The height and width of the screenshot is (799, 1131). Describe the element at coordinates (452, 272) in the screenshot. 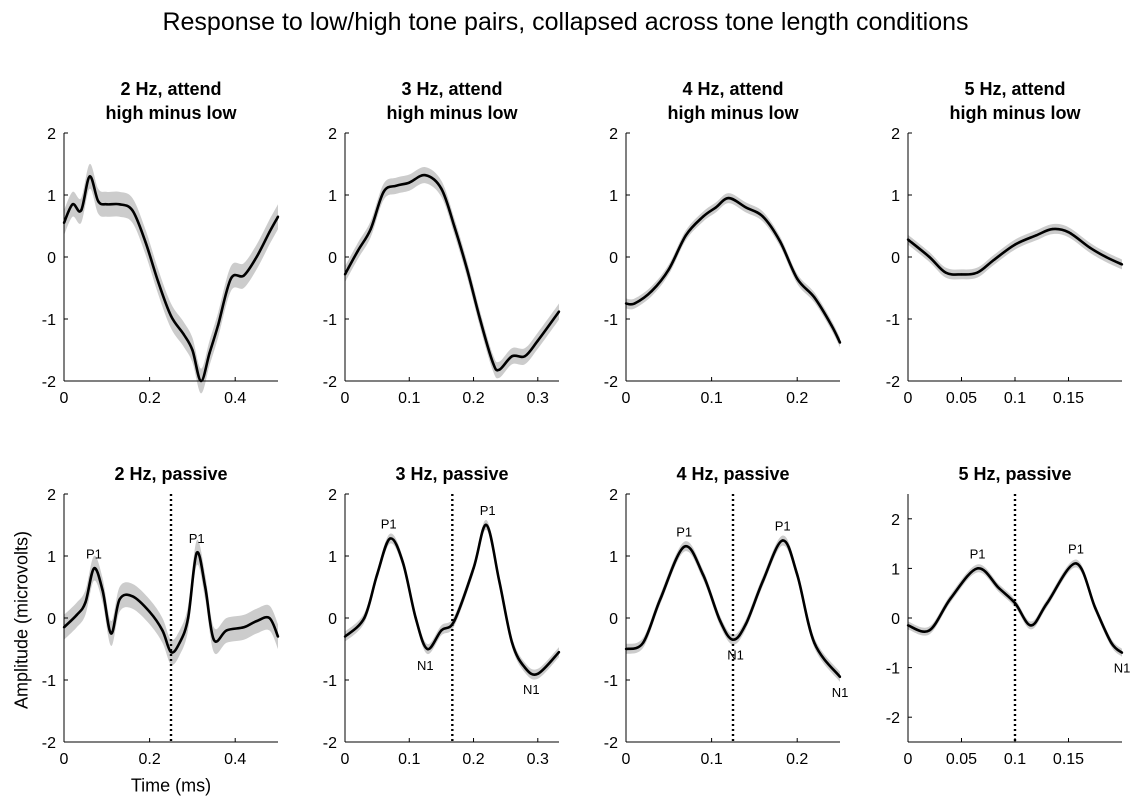

I see `error-band` at that location.